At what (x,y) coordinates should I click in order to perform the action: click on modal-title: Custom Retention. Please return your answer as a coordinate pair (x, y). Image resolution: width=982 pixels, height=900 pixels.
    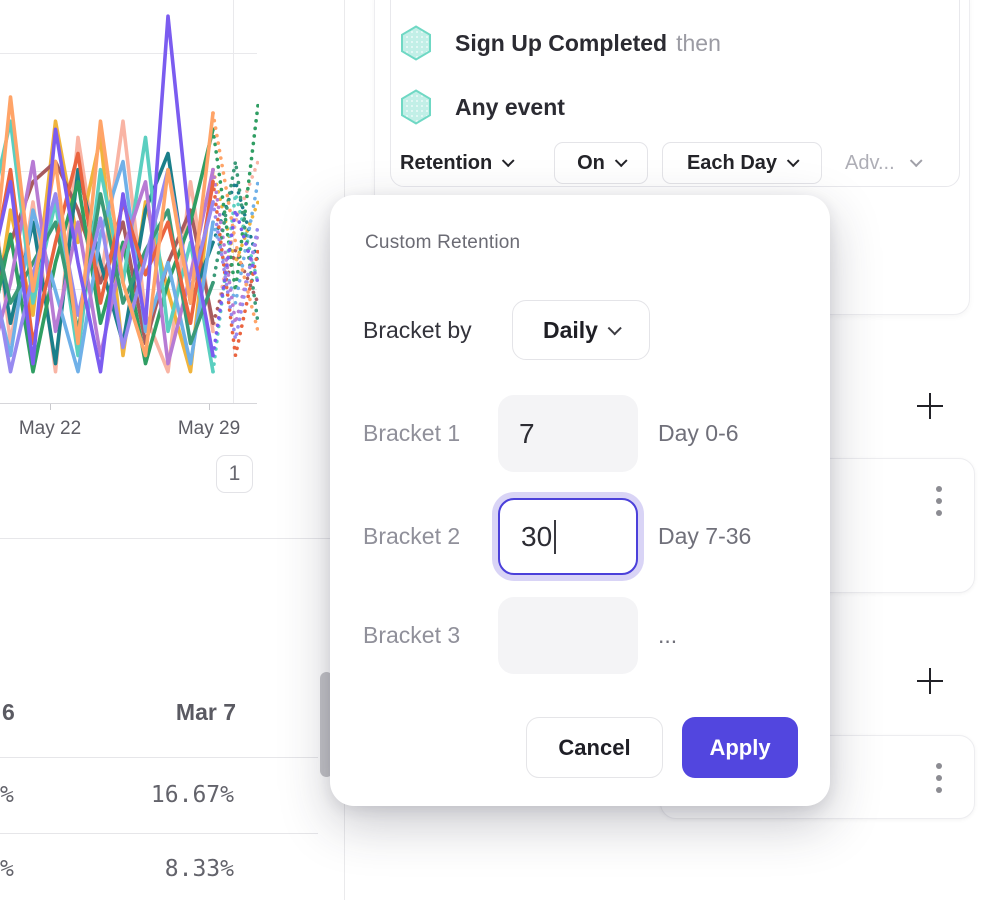
    Looking at the image, I should click on (443, 242).